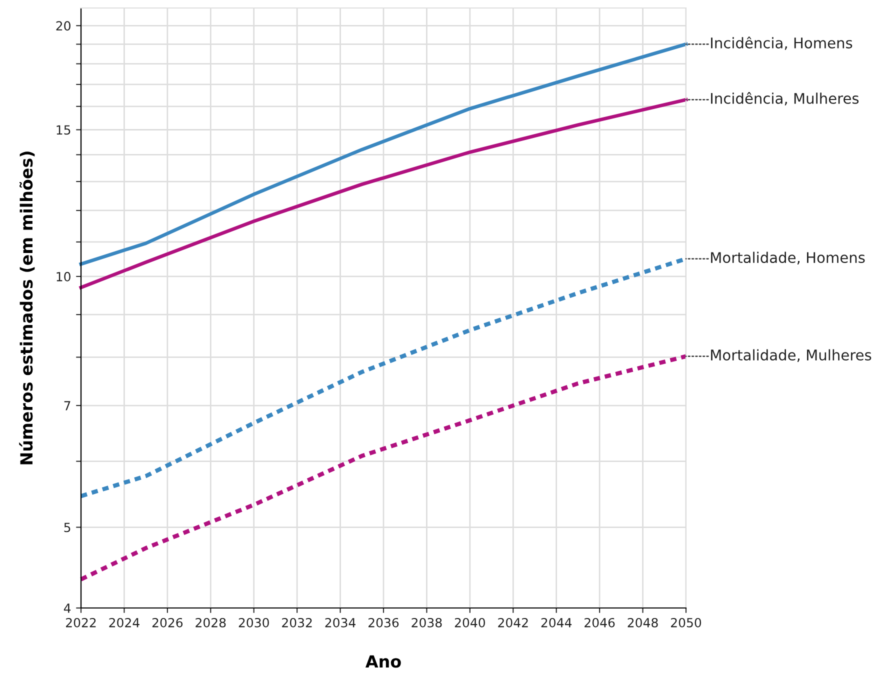 This screenshot has height=678, width=873. What do you see at coordinates (67, 405) in the screenshot?
I see `y-tick-label: 7` at bounding box center [67, 405].